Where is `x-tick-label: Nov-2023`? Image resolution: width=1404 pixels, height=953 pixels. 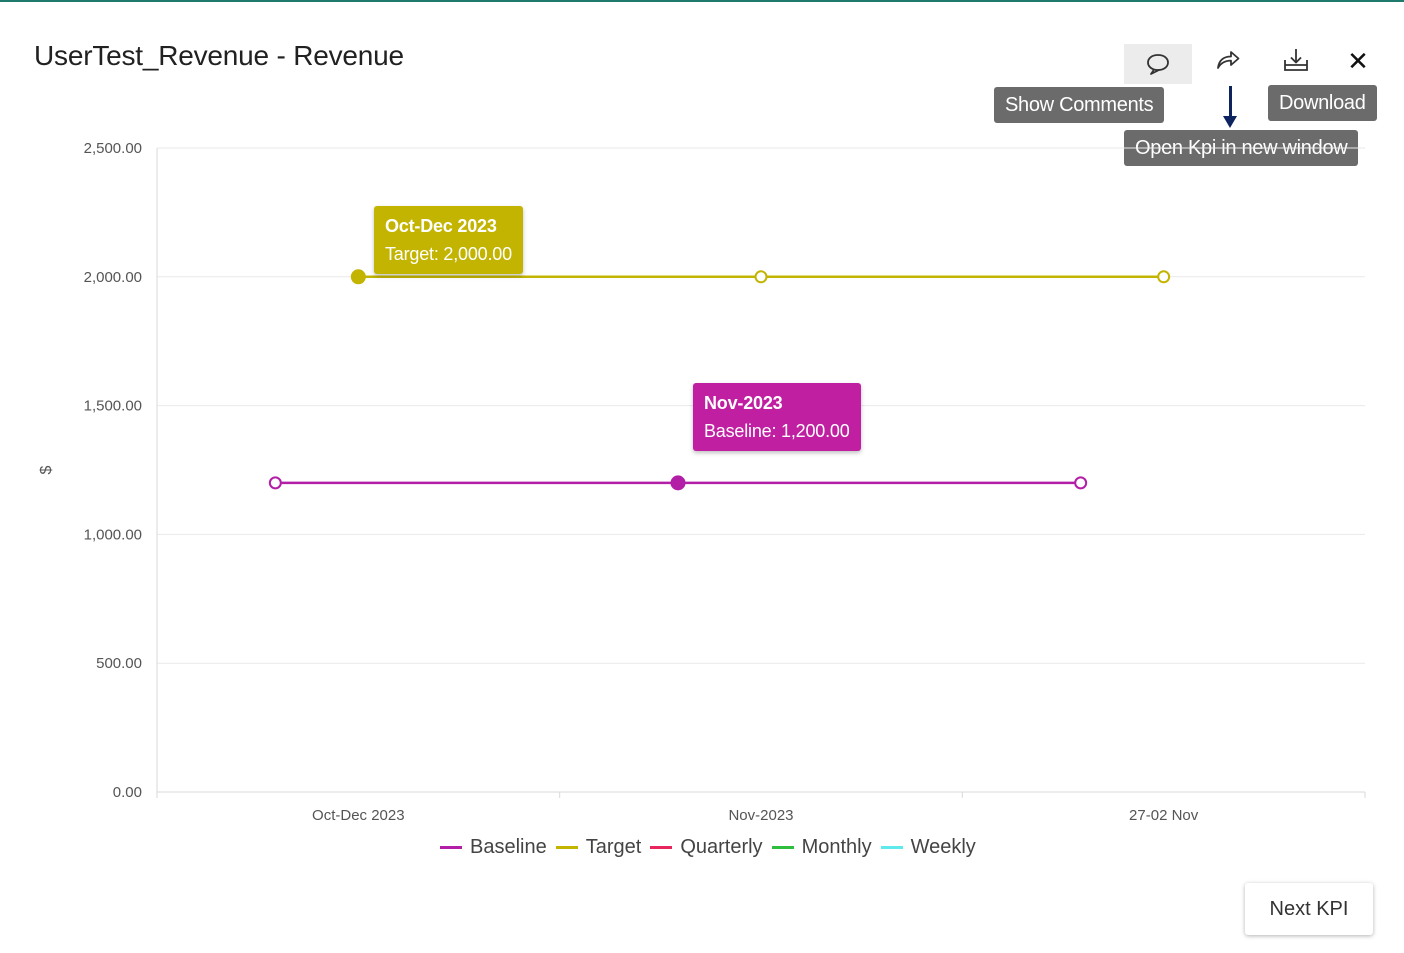
x-tick-label: Nov-2023 is located at coordinates (760, 815).